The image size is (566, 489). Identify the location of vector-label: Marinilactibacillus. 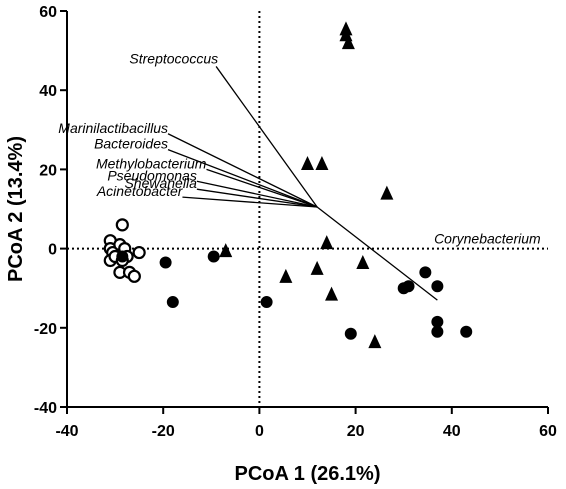
(113, 128).